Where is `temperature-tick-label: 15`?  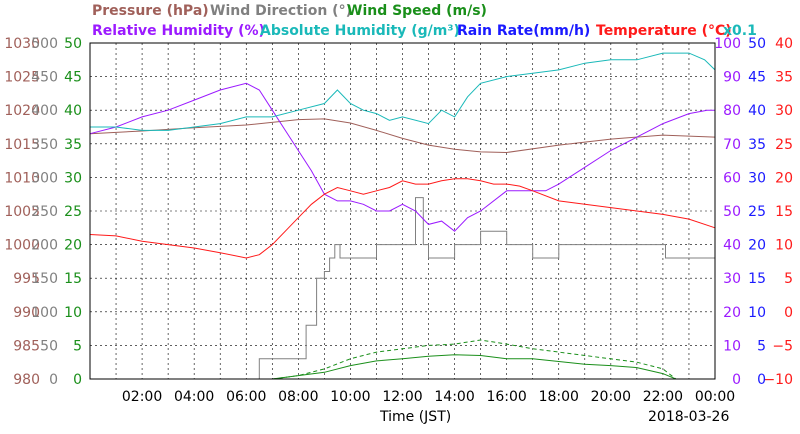 temperature-tick-label: 15 is located at coordinates (784, 212).